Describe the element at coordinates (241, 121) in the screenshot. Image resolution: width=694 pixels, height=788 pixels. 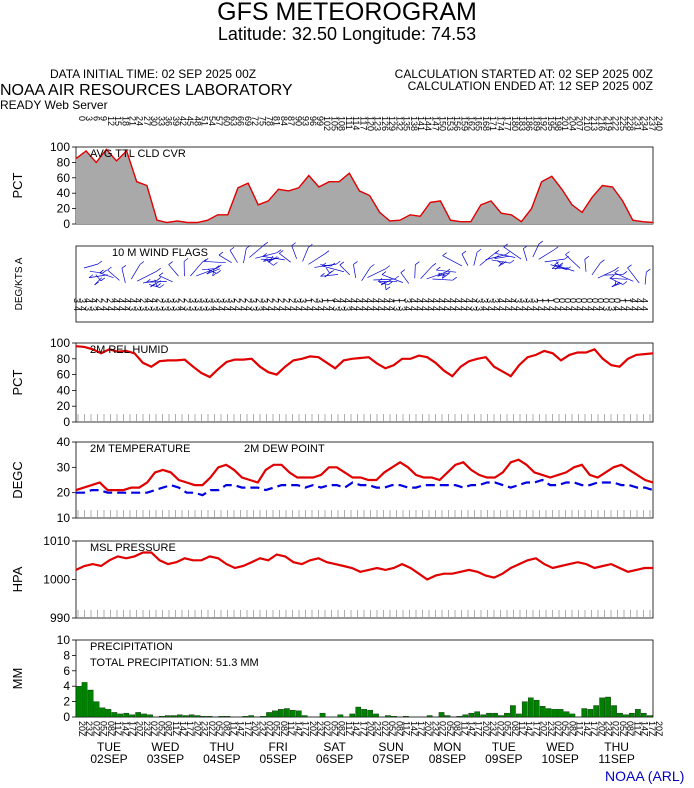
I see `hour-label: 66` at that location.